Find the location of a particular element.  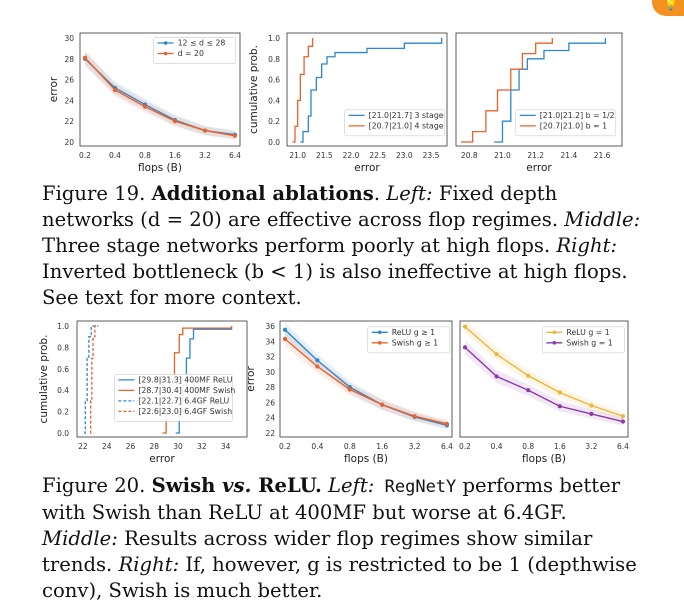

figure20-chart2-xtick: 0.8 is located at coordinates (350, 446).